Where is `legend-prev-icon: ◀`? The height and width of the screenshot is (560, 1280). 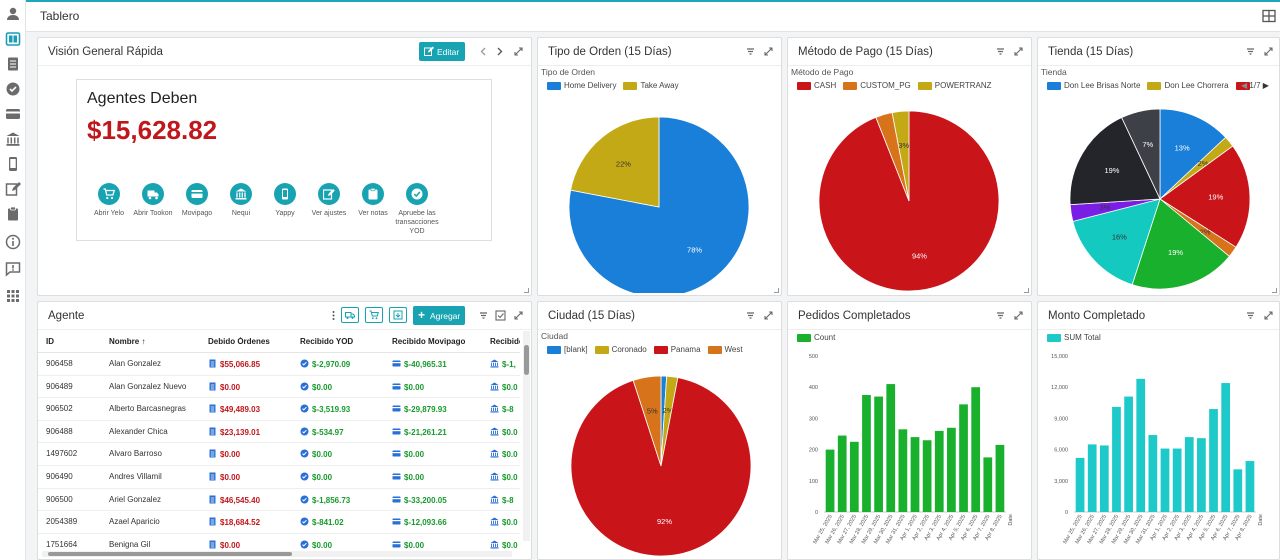 legend-prev-icon: ◀ is located at coordinates (1244, 85).